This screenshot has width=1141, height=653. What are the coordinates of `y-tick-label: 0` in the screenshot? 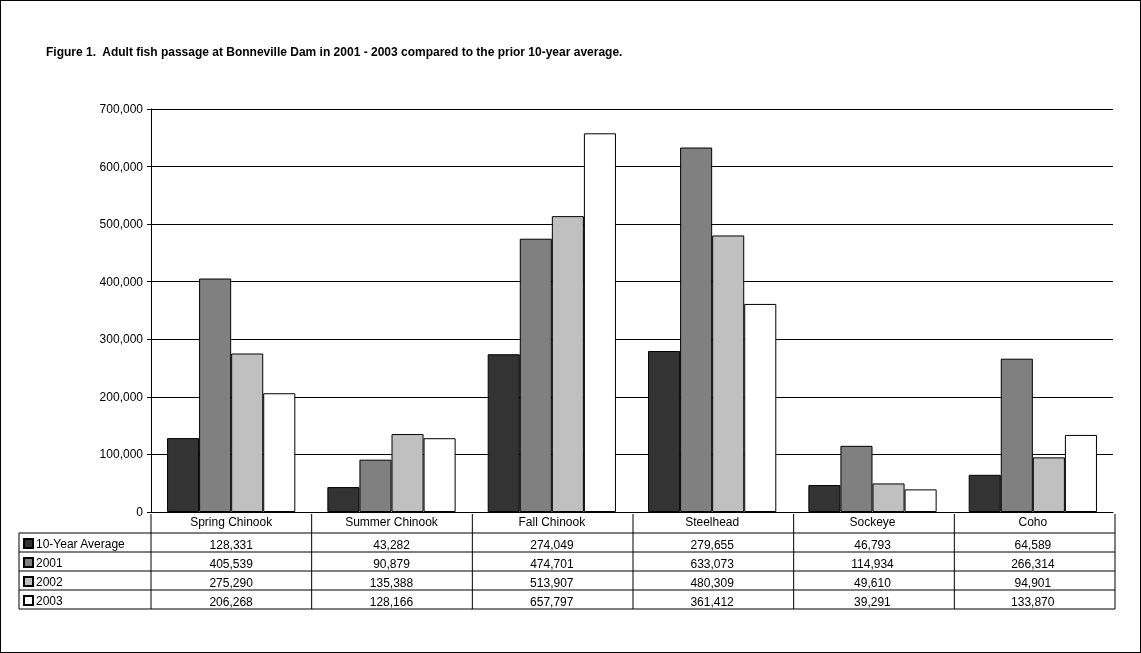 It's located at (140, 512).